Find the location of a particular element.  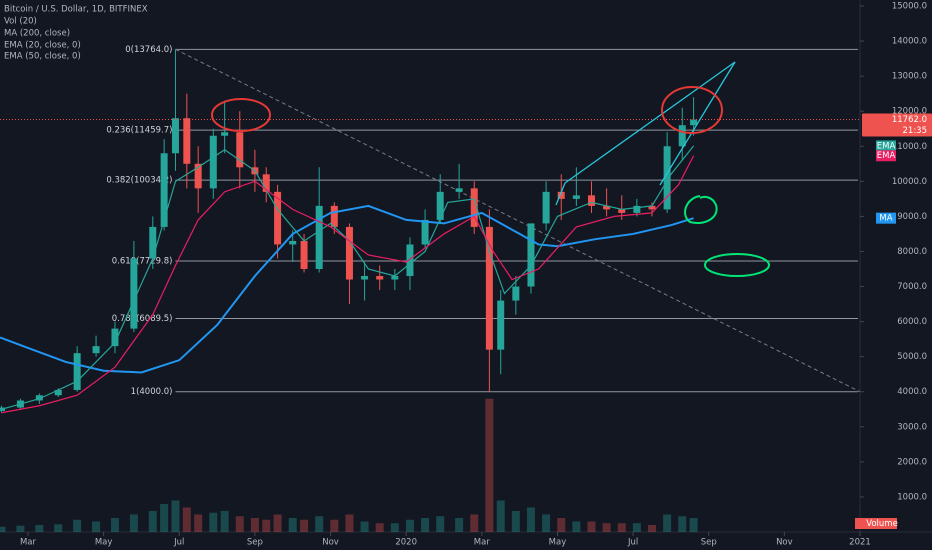

fib-label: 1(4000.0) is located at coordinates (152, 392).